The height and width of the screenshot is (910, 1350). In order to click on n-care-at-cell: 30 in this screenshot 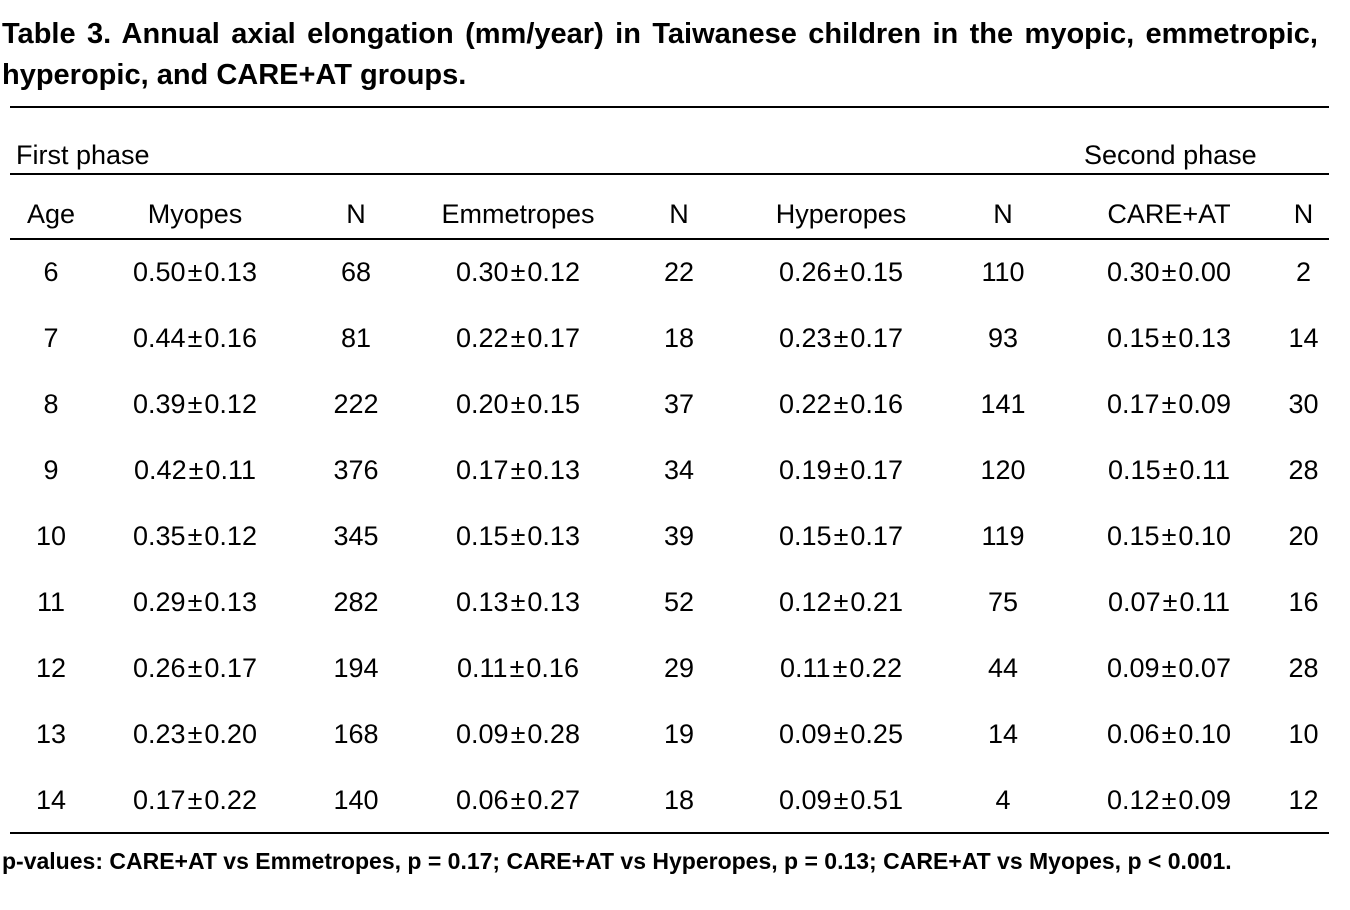, I will do `click(1303, 403)`.